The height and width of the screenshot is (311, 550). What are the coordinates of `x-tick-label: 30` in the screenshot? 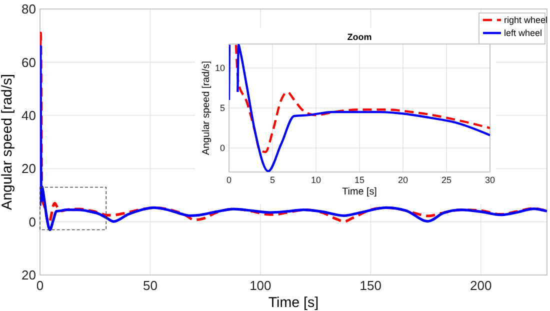 It's located at (490, 180).